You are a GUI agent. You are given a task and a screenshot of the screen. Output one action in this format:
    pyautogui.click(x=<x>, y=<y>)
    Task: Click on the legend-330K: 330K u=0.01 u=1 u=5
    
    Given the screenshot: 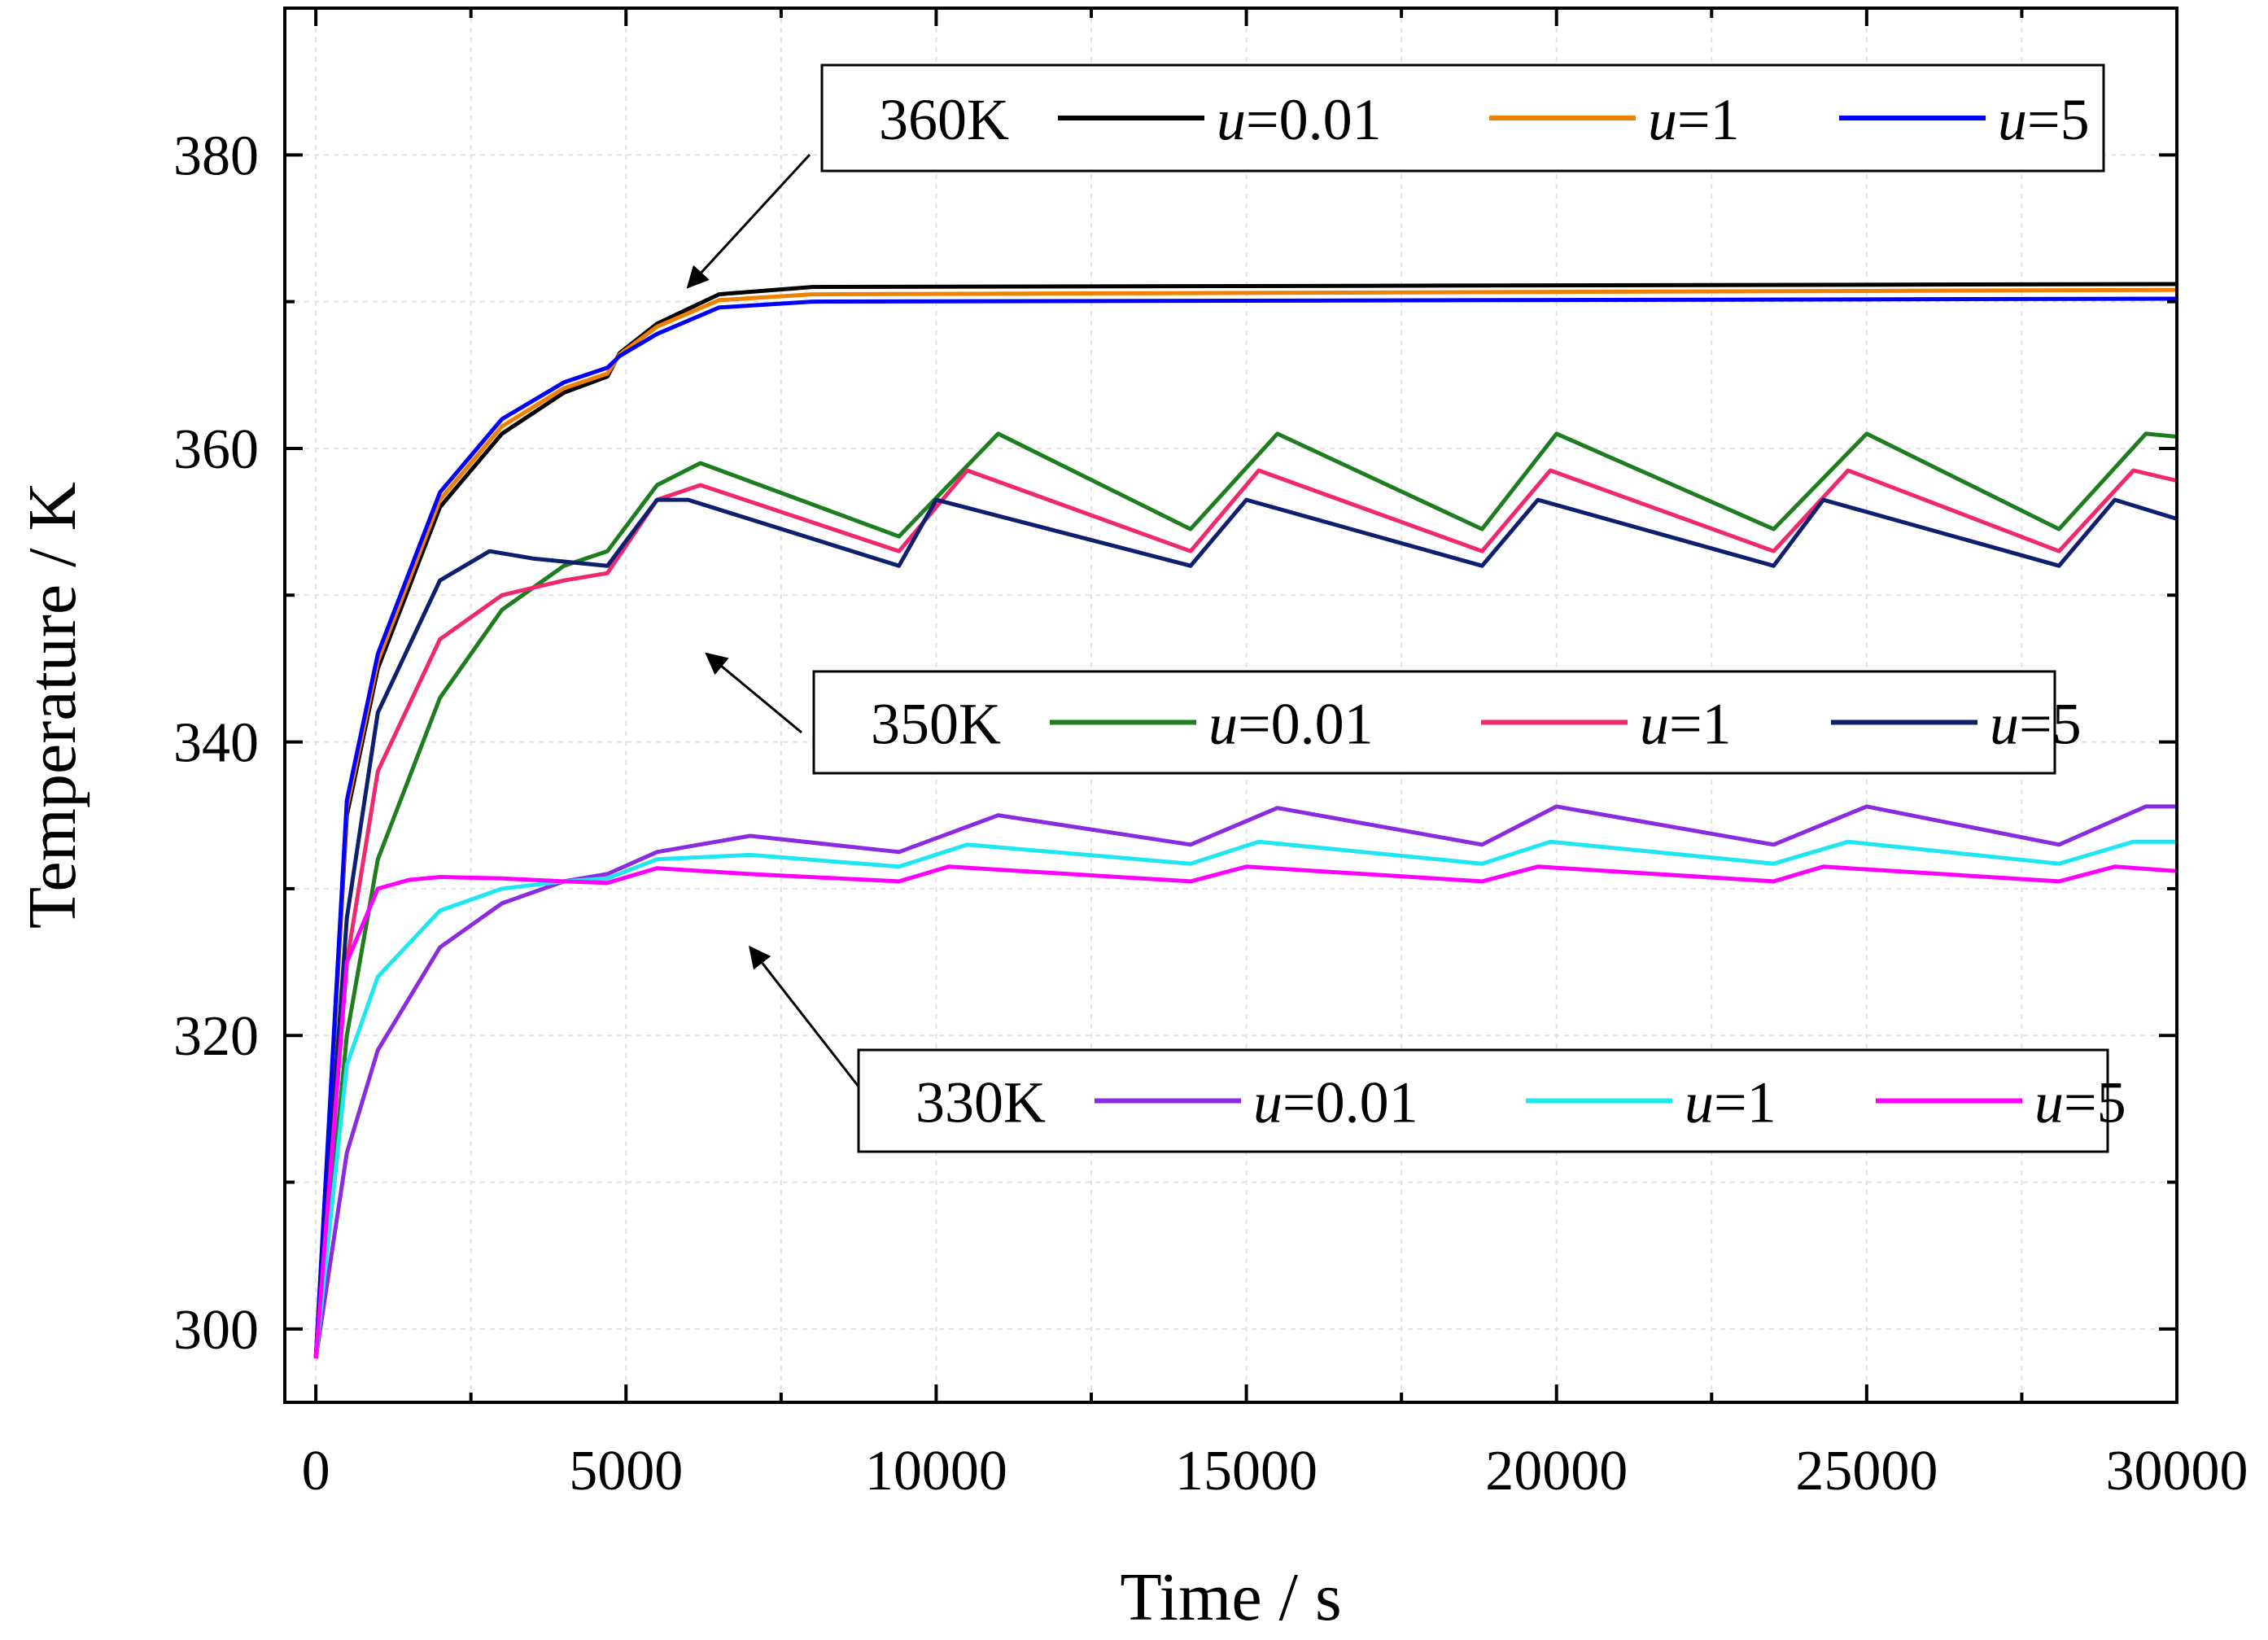 What is the action you would take?
    pyautogui.click(x=1437, y=1049)
    